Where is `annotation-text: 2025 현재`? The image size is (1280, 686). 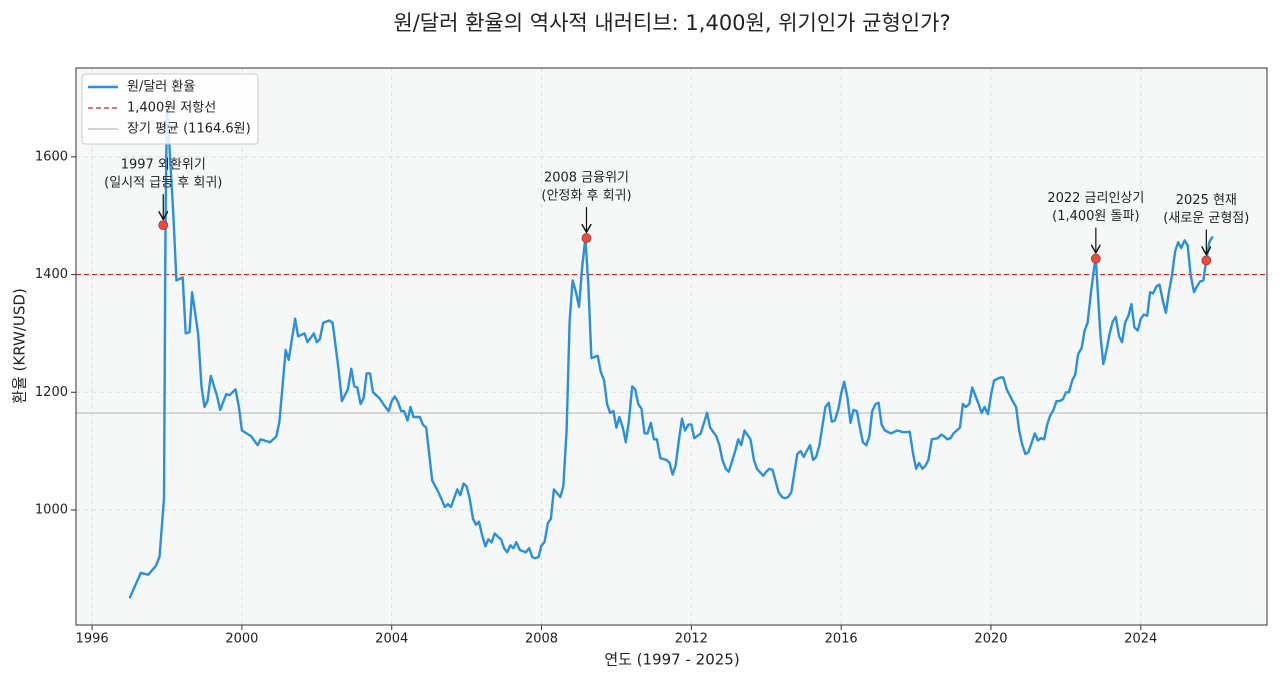
annotation-text: 2025 현재 is located at coordinates (1206, 200).